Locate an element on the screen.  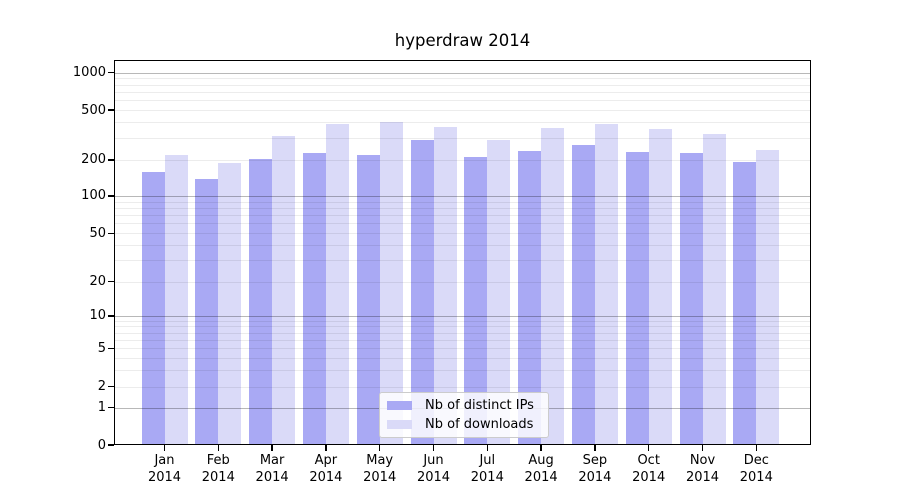
x-tick-label-feb: Feb 2014 is located at coordinates (218, 469).